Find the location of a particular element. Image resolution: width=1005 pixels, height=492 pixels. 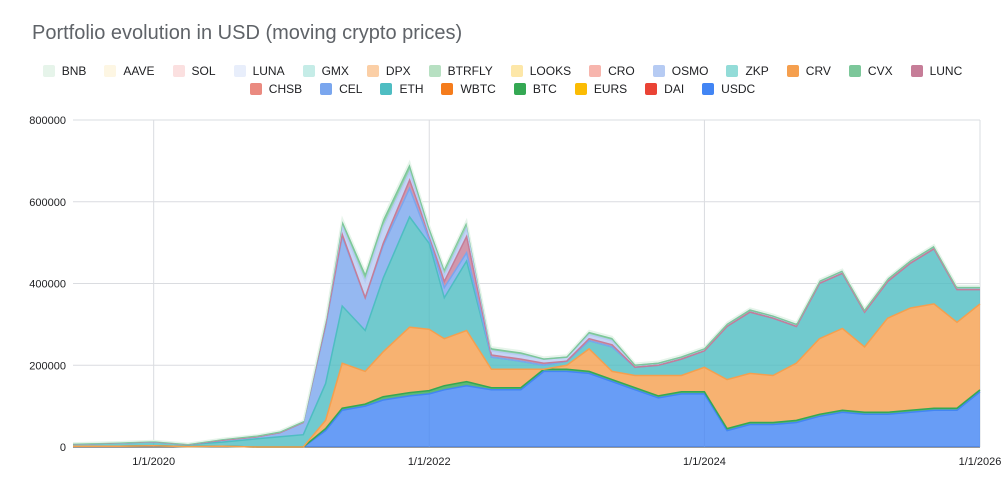

x-tick-label: 1/1/2020 is located at coordinates (153, 462).